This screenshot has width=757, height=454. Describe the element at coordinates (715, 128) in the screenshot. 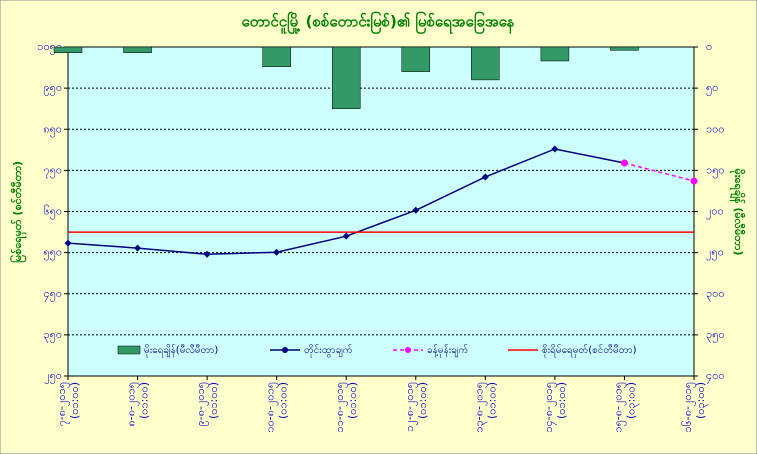

I see `y2-tick-label: ၁၀၀` at that location.